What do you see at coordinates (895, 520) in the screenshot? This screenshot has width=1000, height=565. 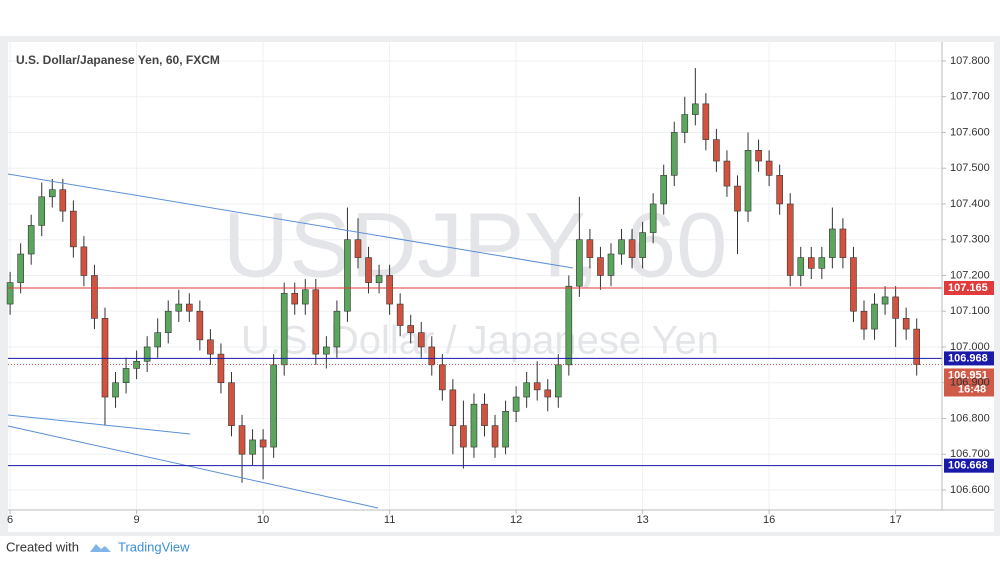 I see `x-tick-label: 17` at bounding box center [895, 520].